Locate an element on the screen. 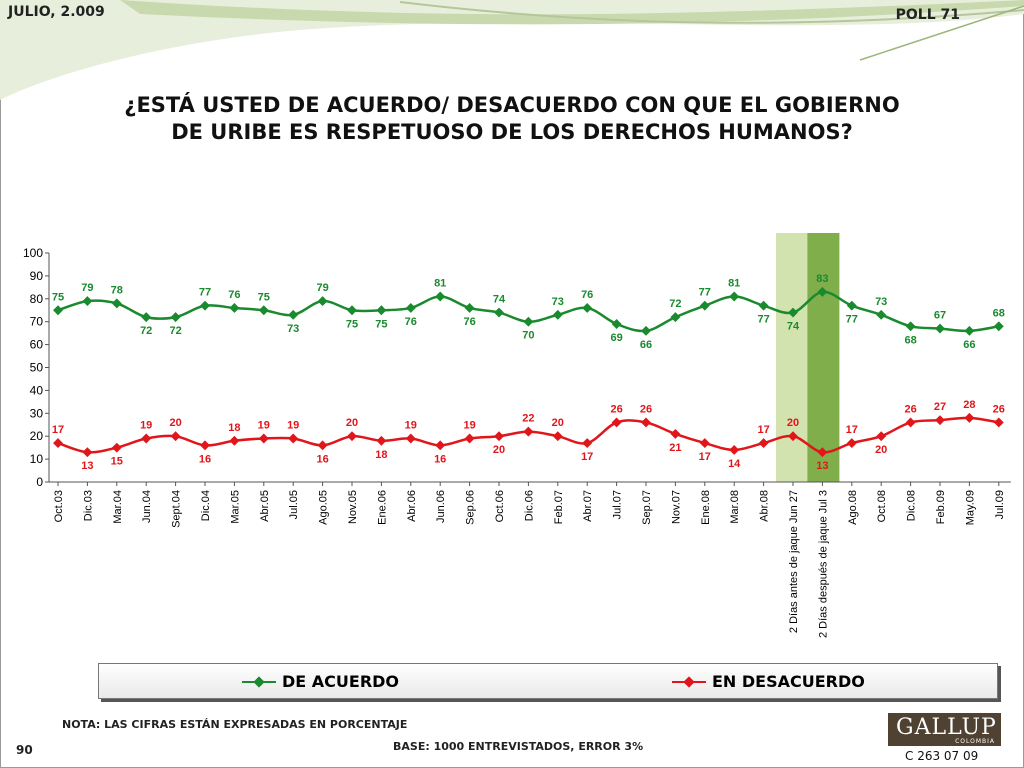 The image size is (1024, 768). data-label: 15 is located at coordinates (117, 462).